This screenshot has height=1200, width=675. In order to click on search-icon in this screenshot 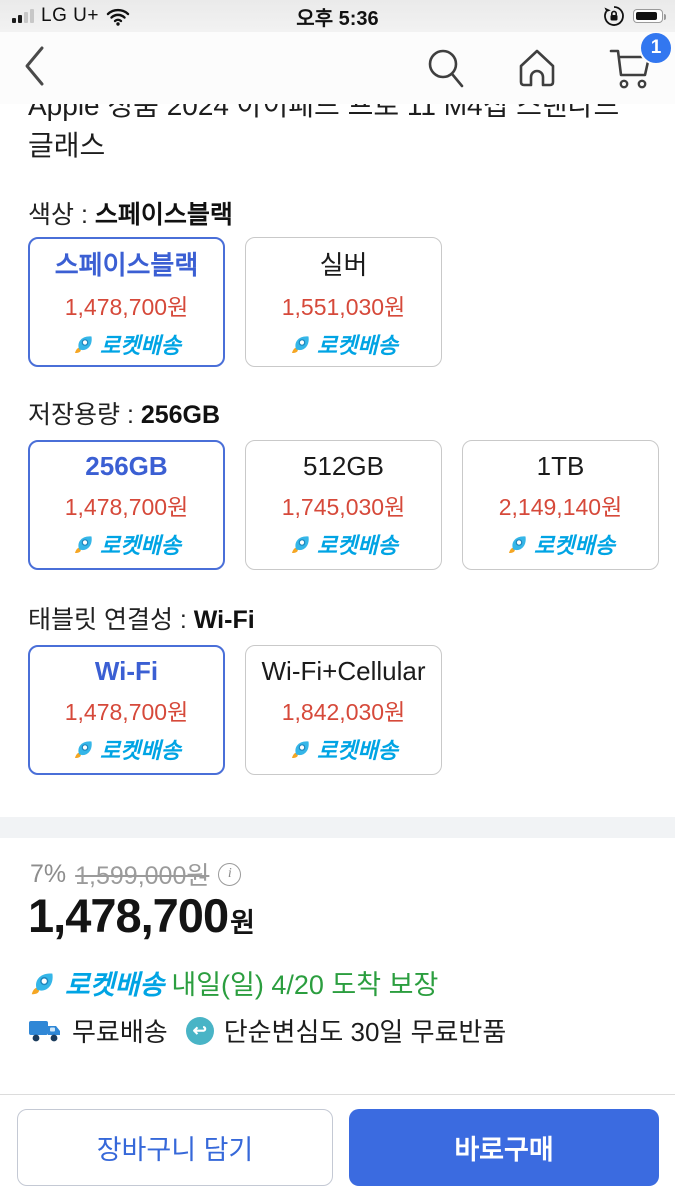, I will do `click(446, 68)`.